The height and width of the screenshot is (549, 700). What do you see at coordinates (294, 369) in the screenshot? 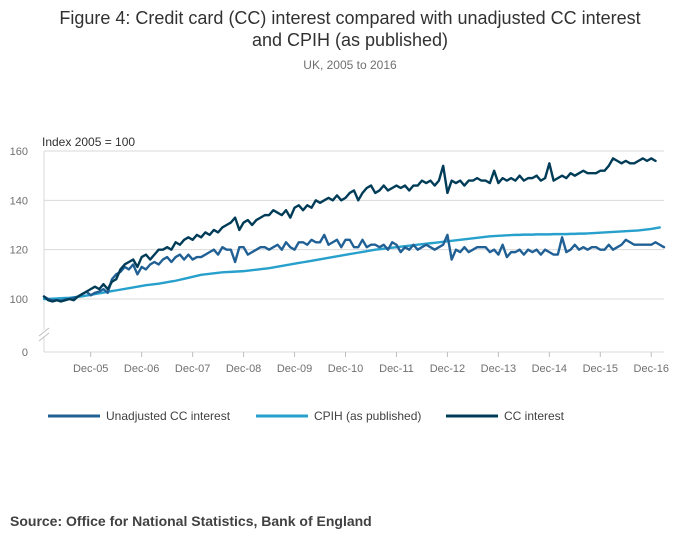
I see `x-tick-label-Dec-09: Dec-09` at bounding box center [294, 369].